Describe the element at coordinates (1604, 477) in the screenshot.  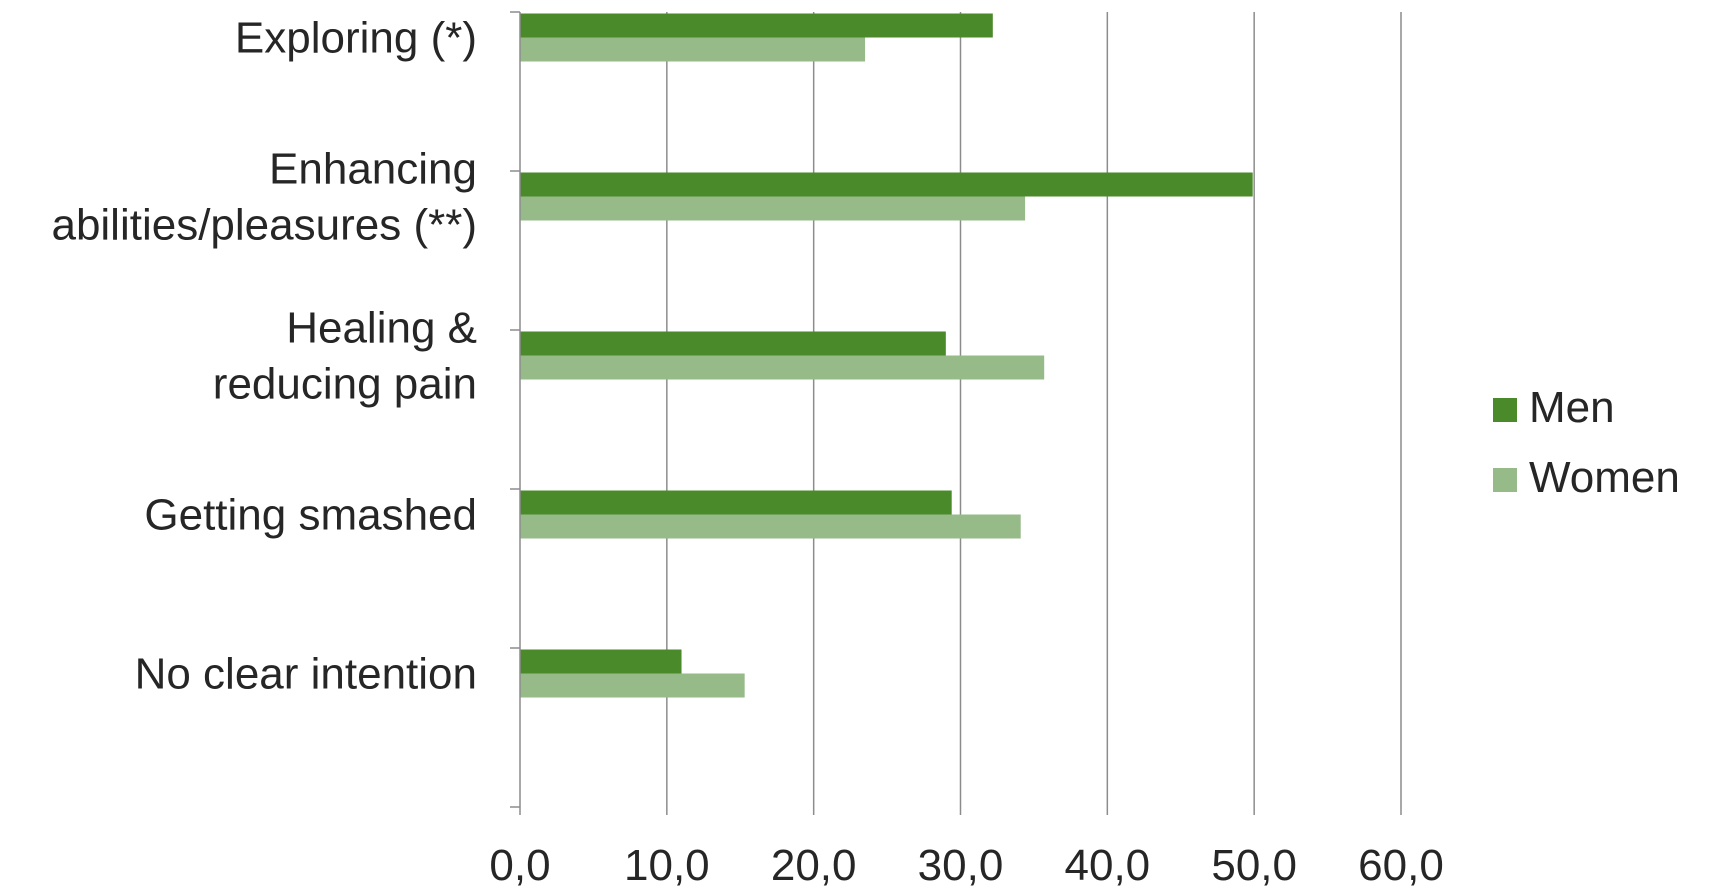
I see `legend-label-women: Women` at that location.